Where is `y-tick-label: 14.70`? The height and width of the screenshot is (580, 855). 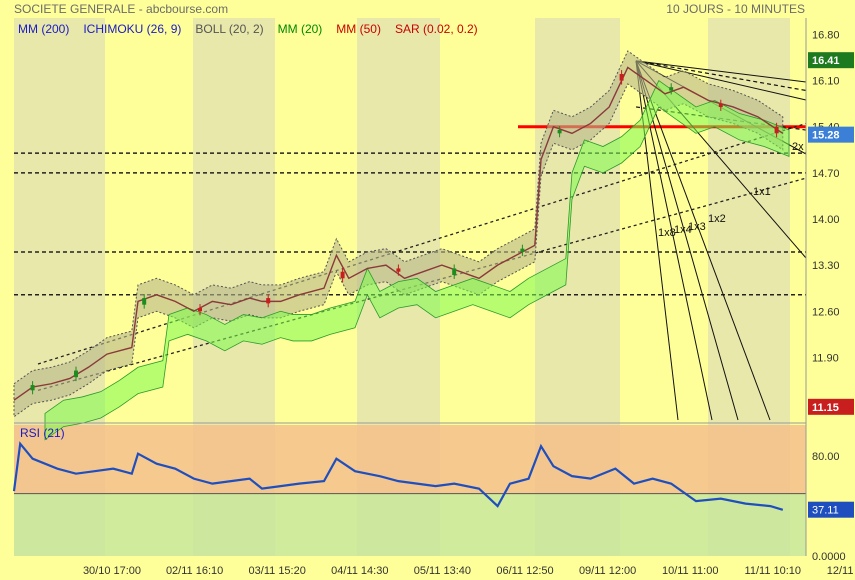 y-tick-label: 14.70 is located at coordinates (826, 174).